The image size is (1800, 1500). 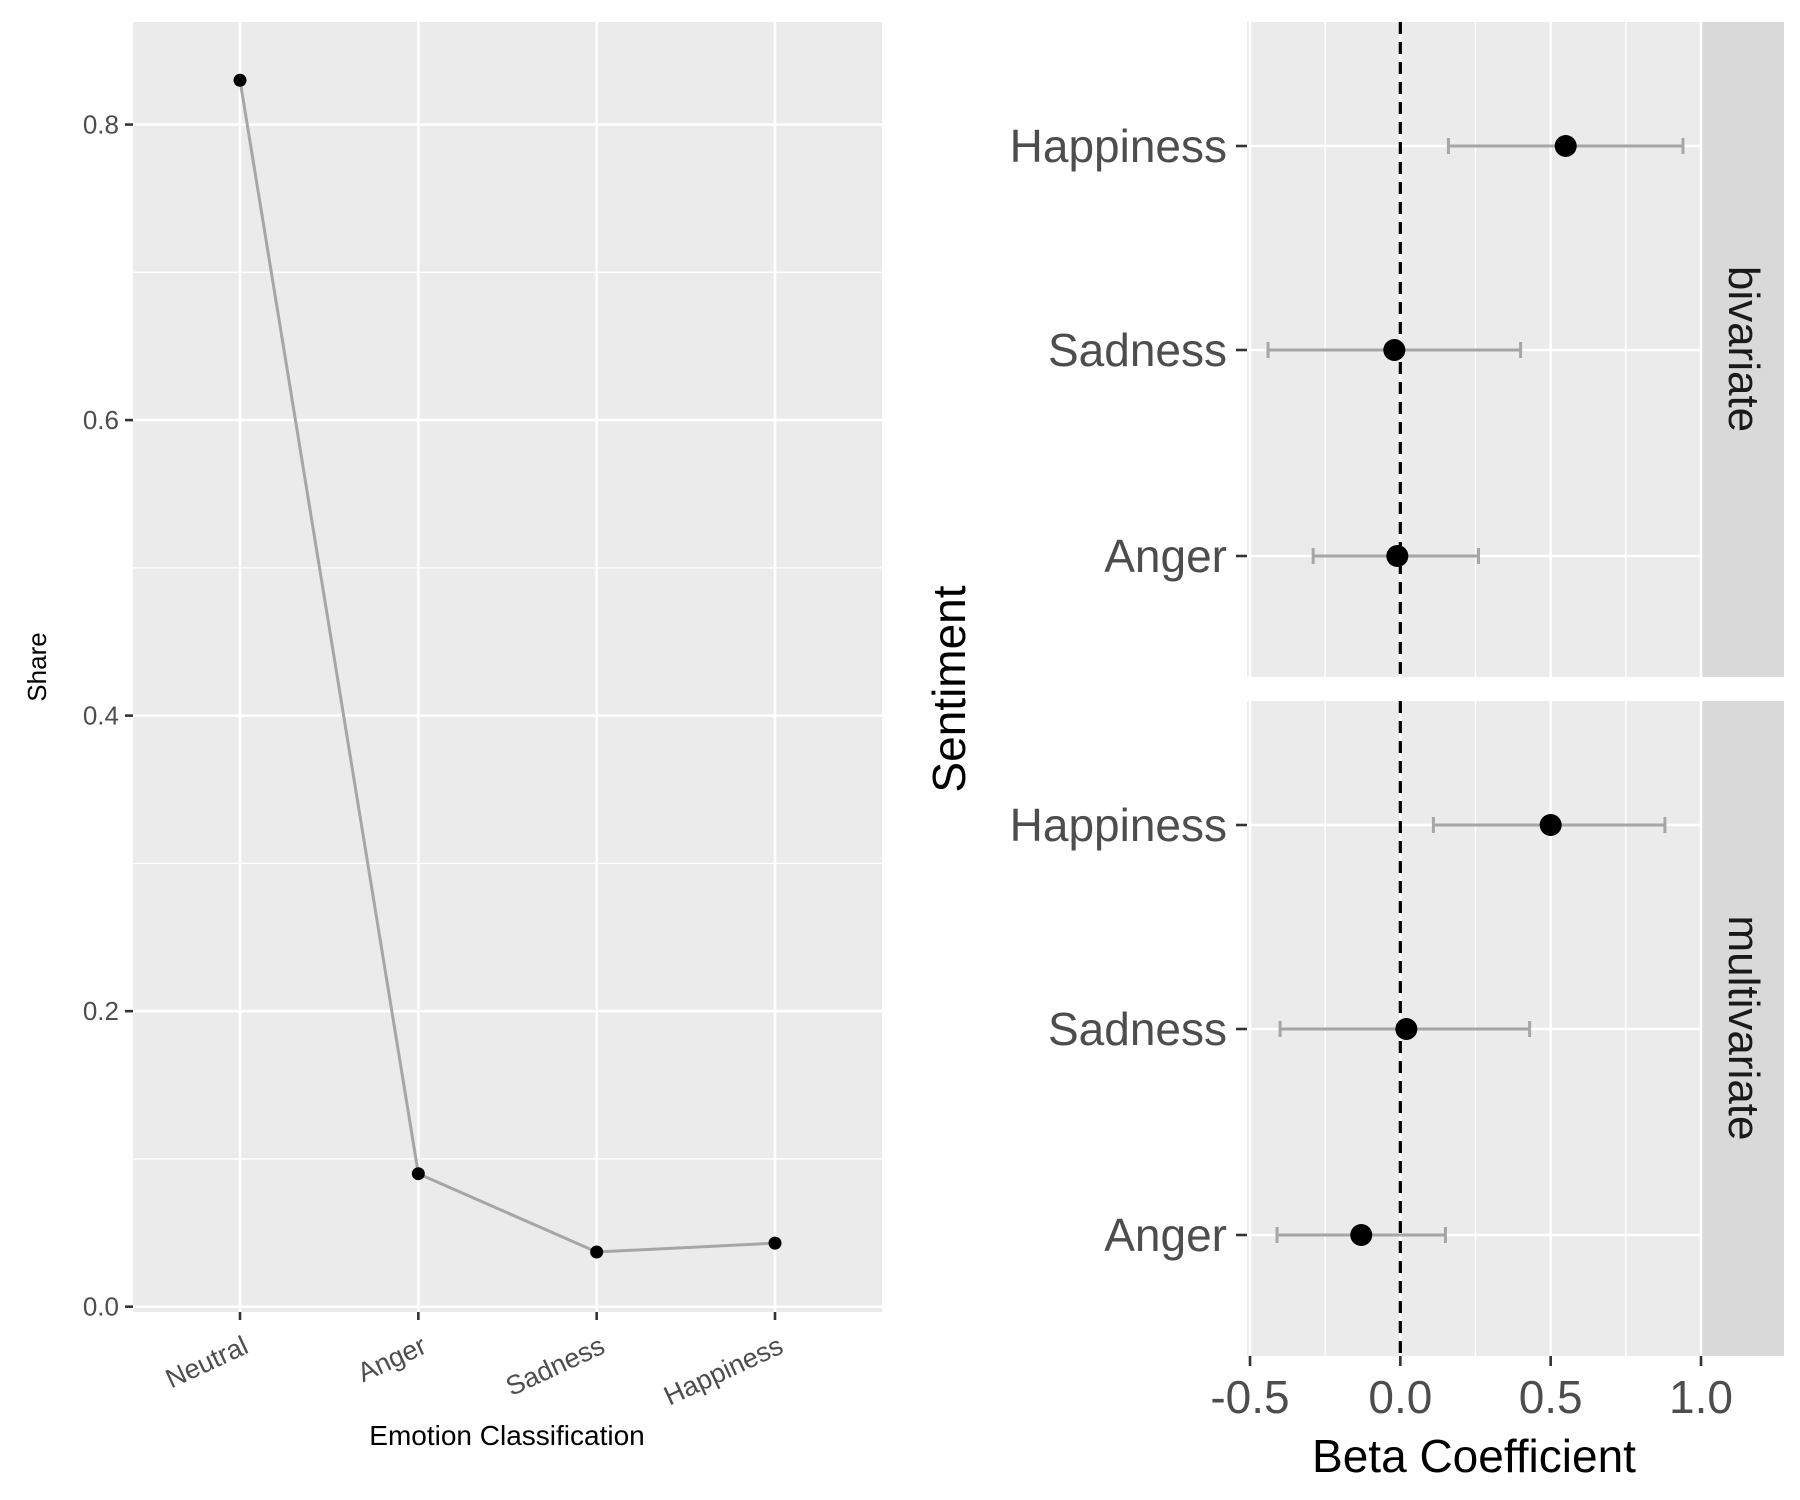 What do you see at coordinates (1551, 1397) in the screenshot?
I see `right-x-tick-label: 0.5` at bounding box center [1551, 1397].